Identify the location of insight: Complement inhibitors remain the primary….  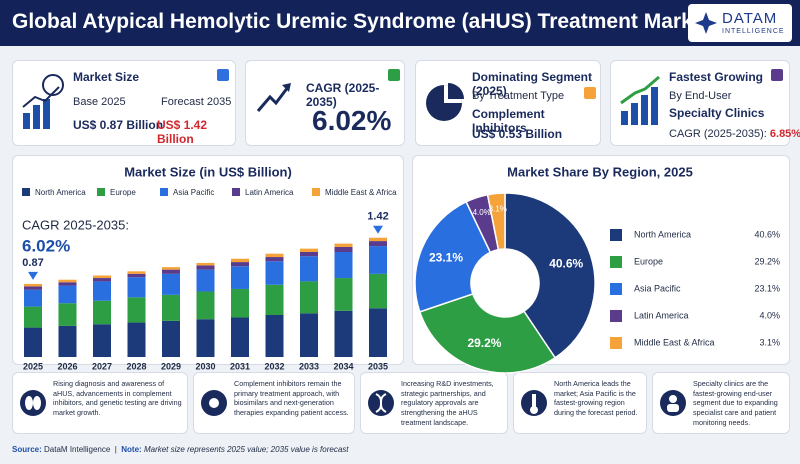
(274, 403).